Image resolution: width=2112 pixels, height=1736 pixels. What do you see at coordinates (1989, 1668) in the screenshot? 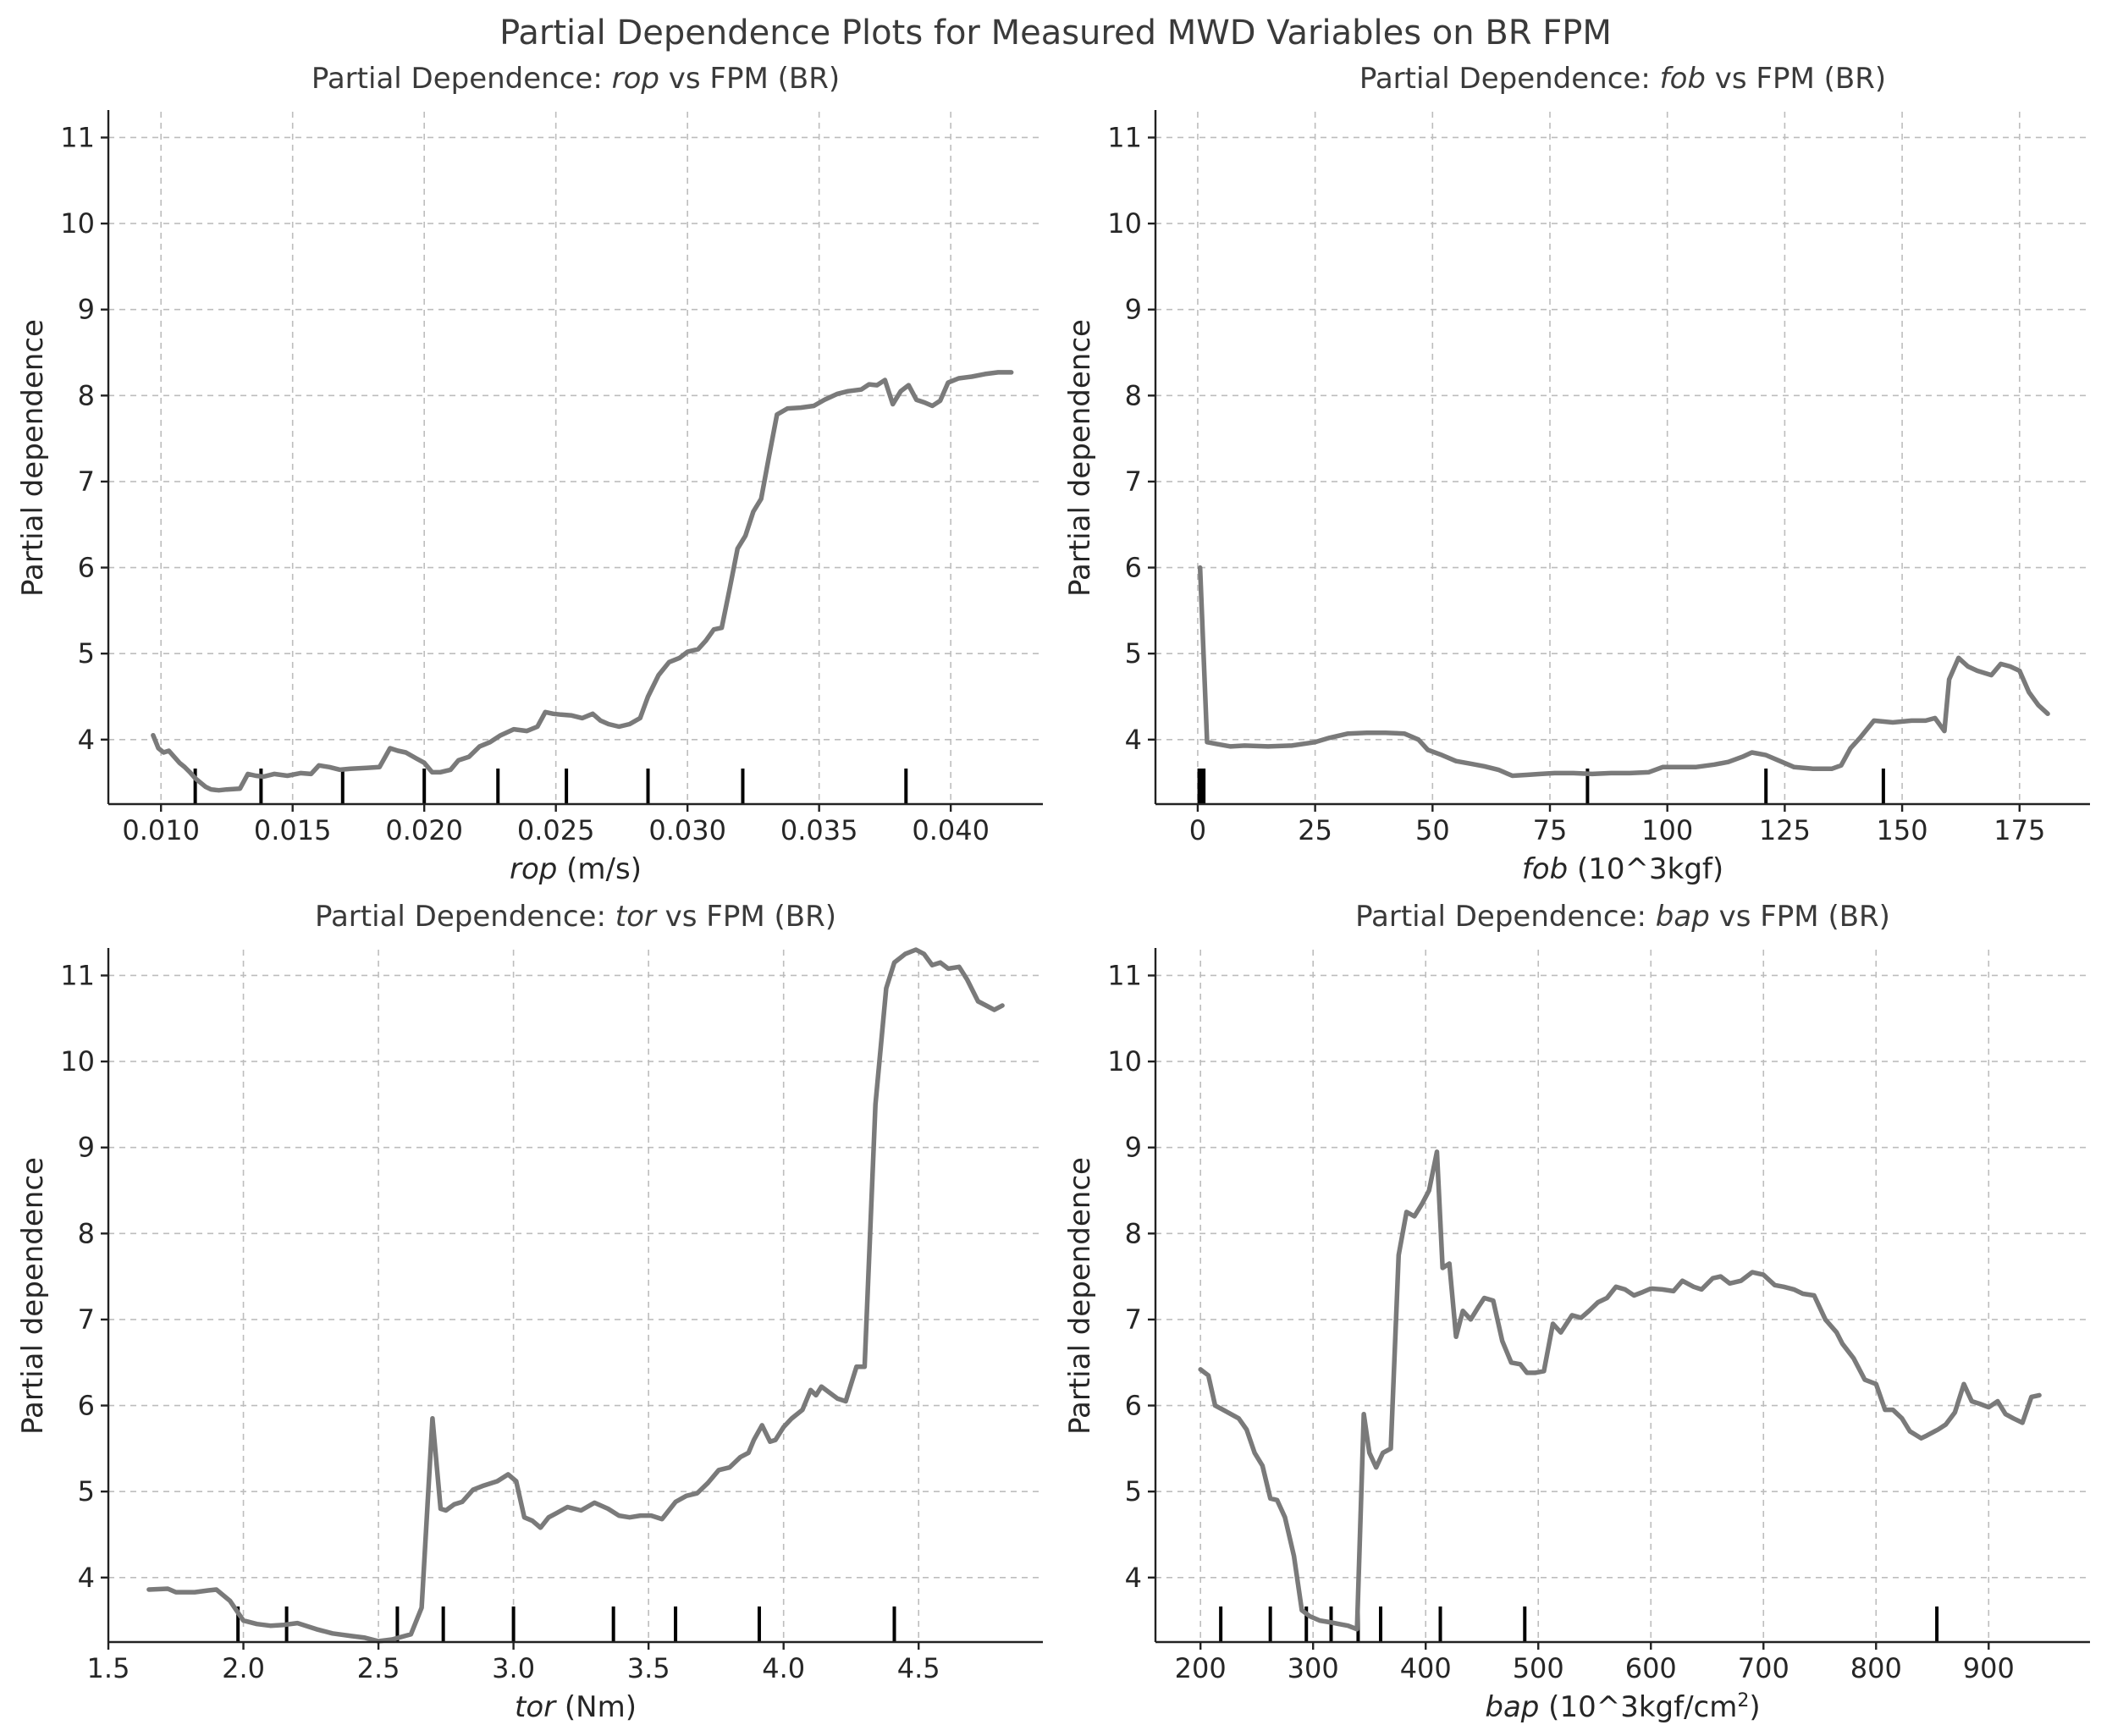
I see `x-tick-label: 900` at bounding box center [1989, 1668].